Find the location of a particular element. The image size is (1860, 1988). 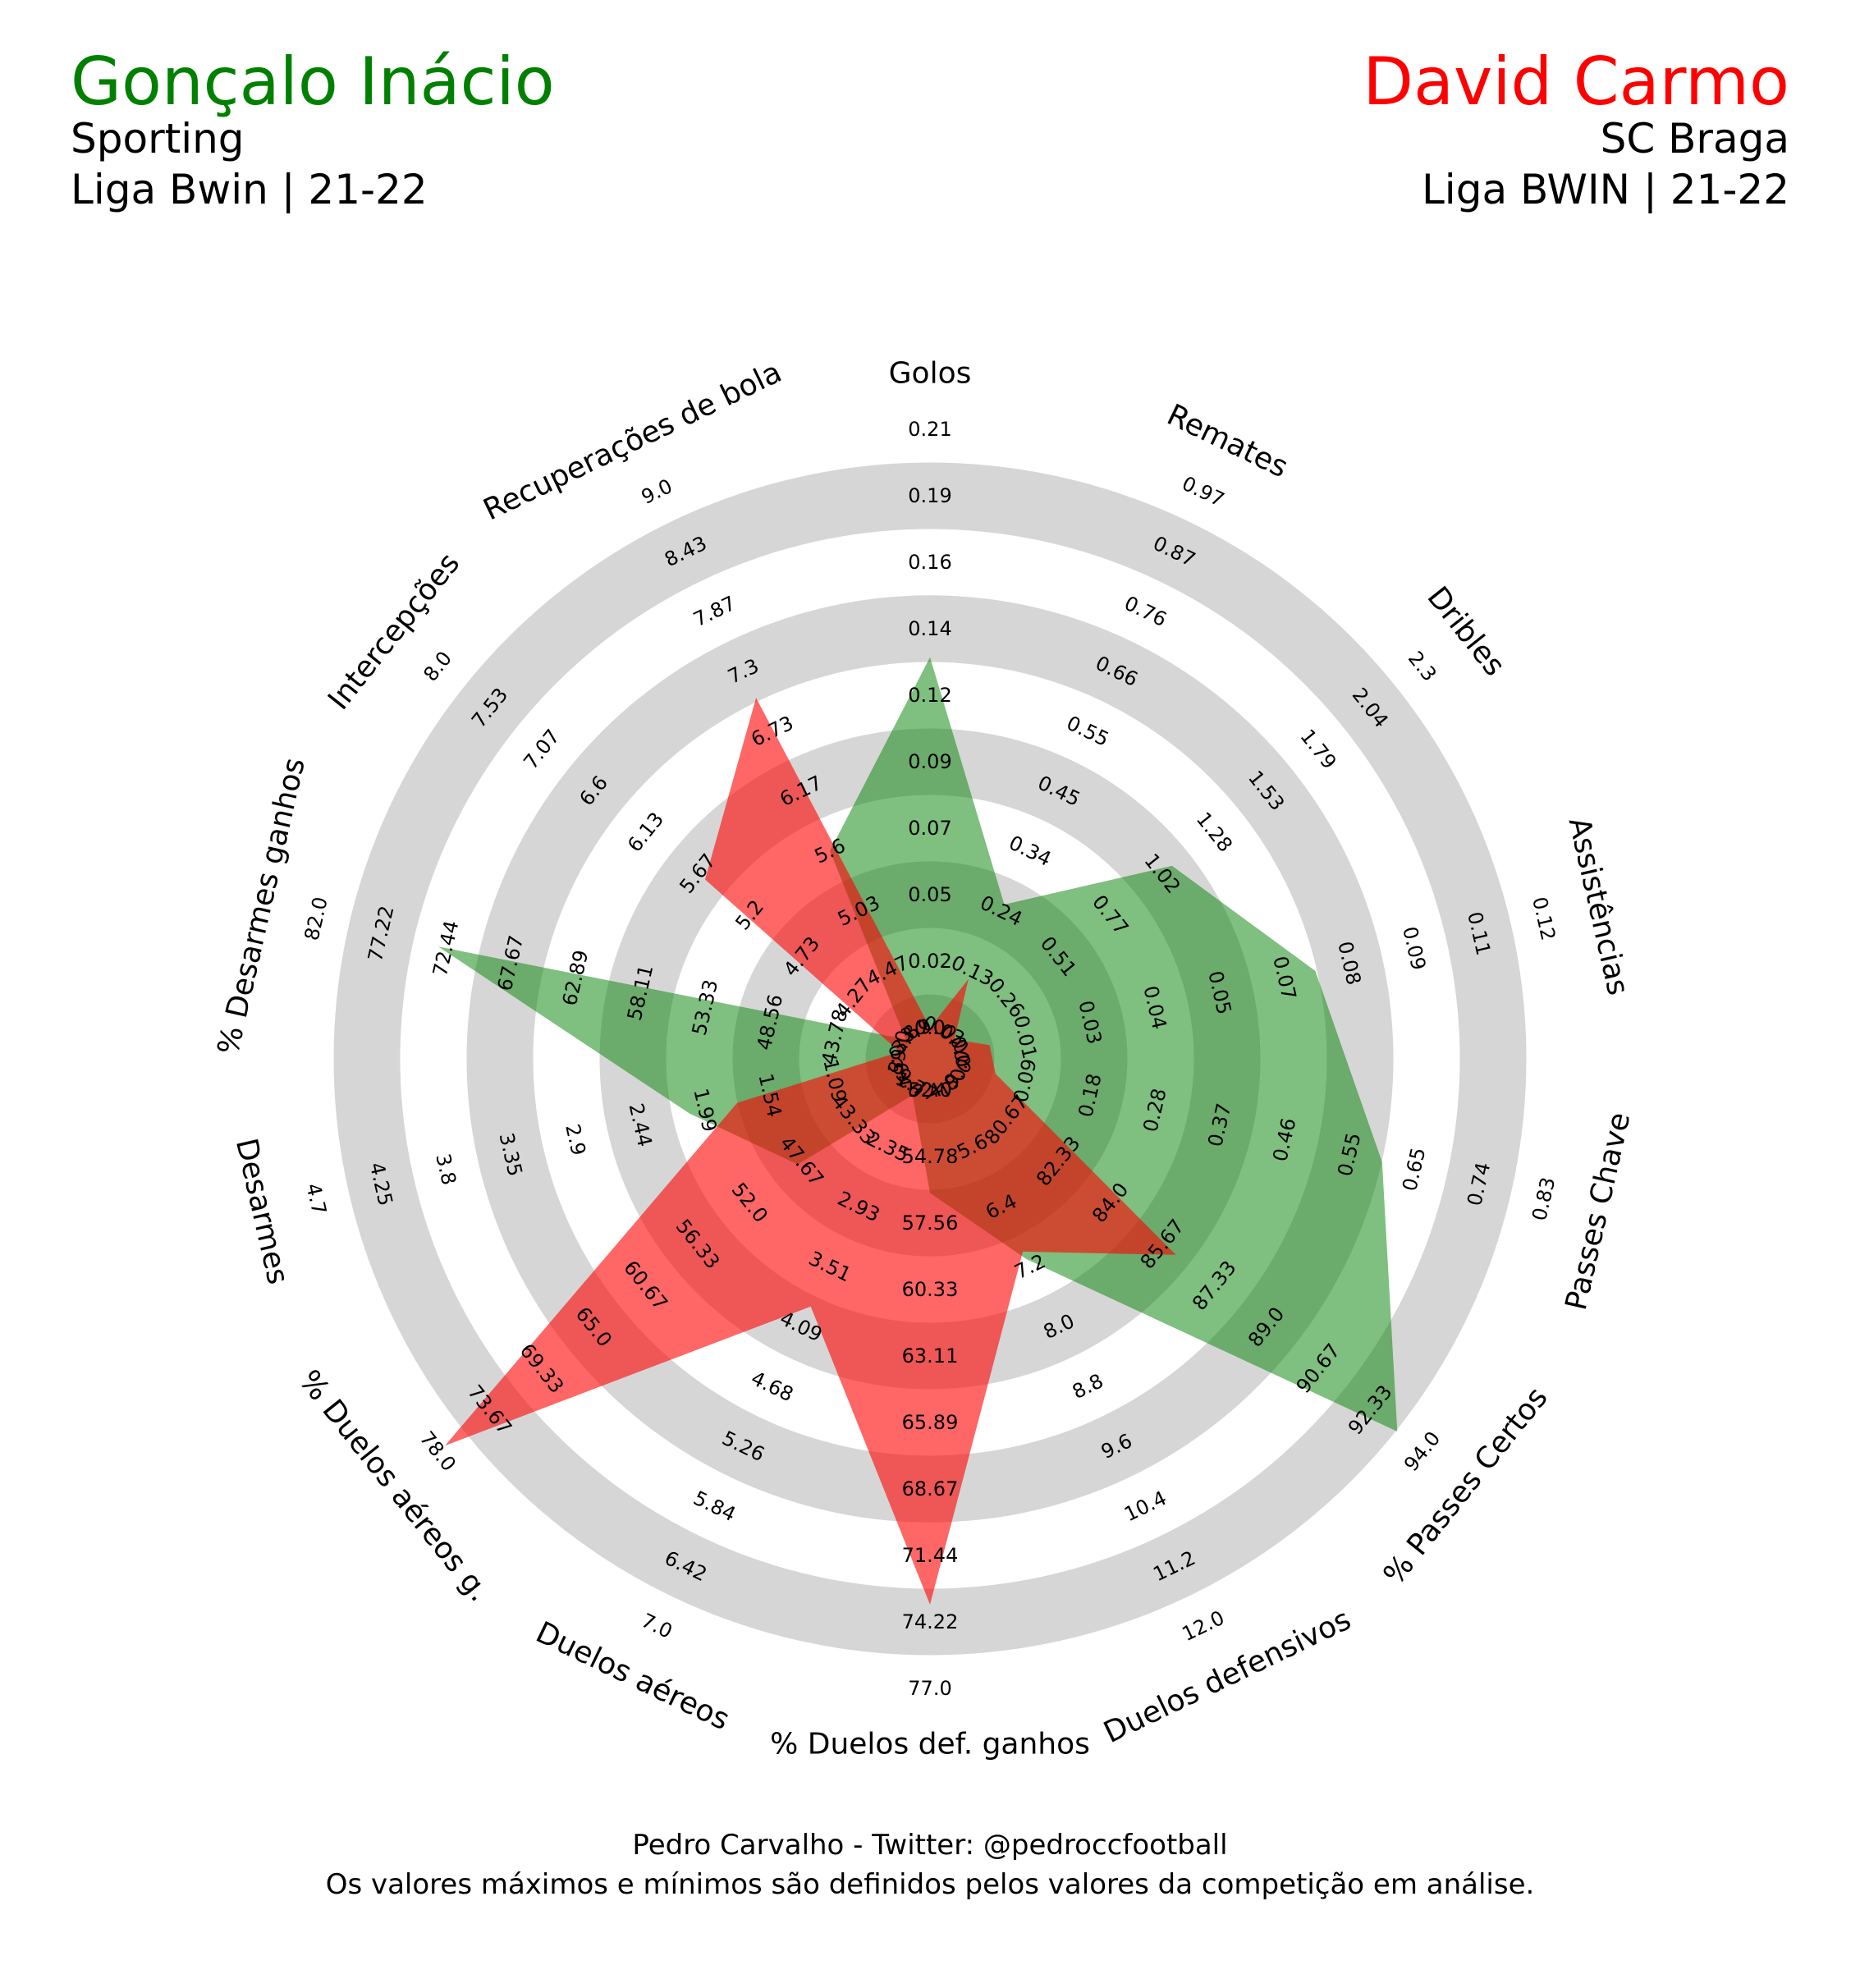

tick-label: 10.4 is located at coordinates (1145, 1506).